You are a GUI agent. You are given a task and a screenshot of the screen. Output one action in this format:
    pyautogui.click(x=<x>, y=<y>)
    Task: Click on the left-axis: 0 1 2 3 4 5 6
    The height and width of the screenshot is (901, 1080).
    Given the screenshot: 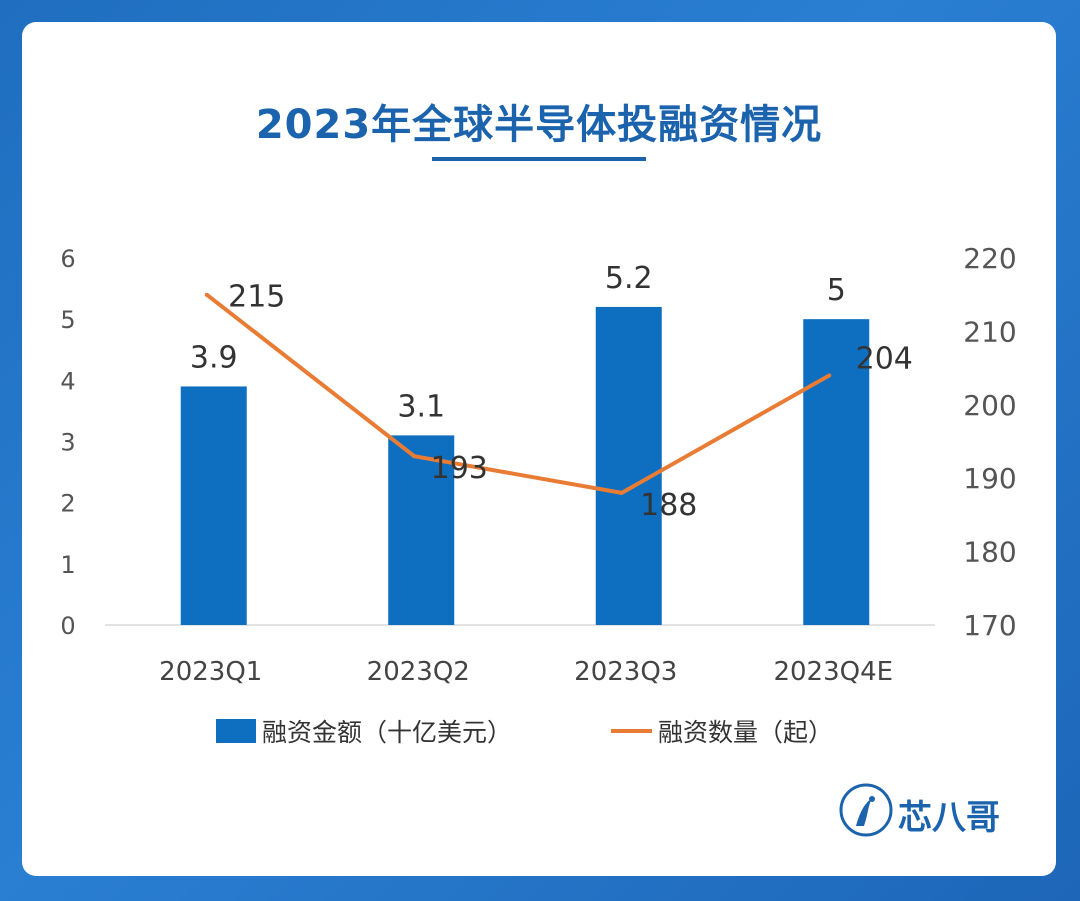 What is the action you would take?
    pyautogui.click(x=67, y=442)
    